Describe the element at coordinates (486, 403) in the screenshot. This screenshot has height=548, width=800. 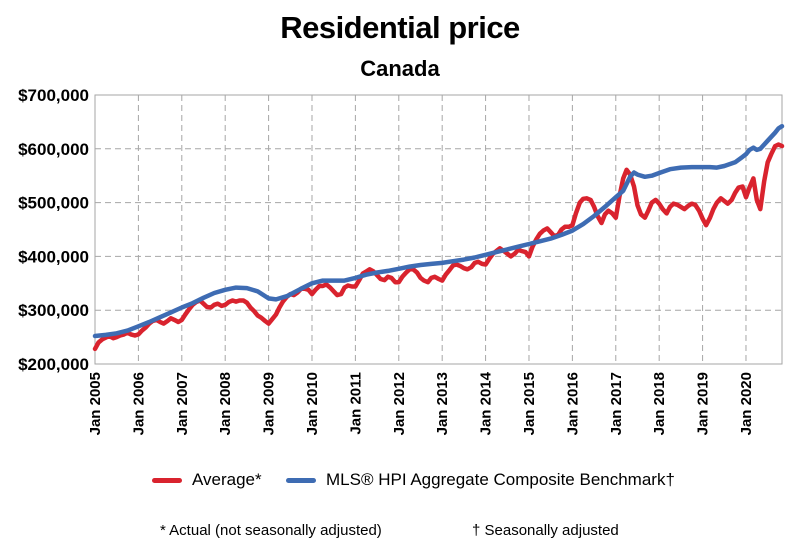
I see `x-tick-label: Jan 2014` at that location.